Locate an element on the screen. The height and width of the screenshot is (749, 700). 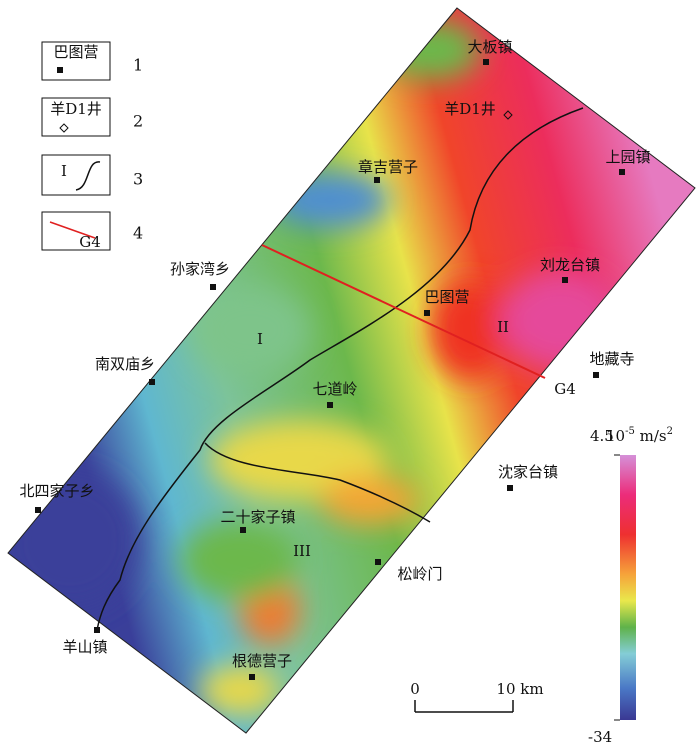
place-label: 章吉营子 is located at coordinates (388, 167).